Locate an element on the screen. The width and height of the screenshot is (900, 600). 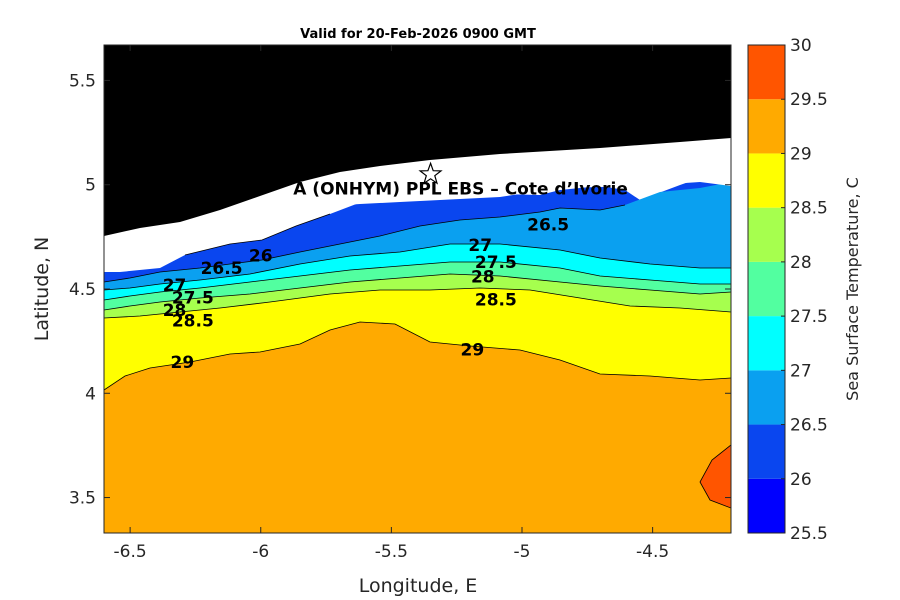
site-star-icon is located at coordinates (430, 173).